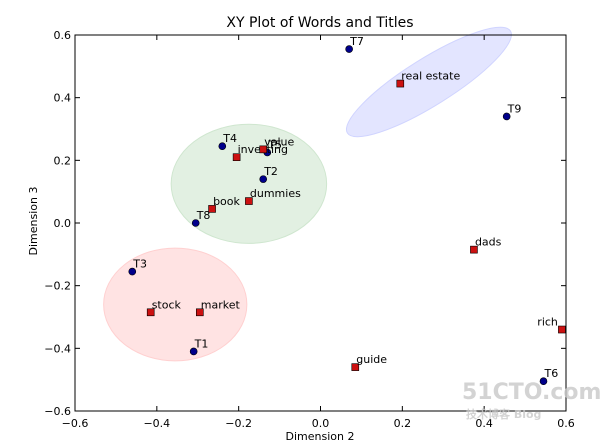 The width and height of the screenshot is (601, 446). I want to click on x-tick-label: −0.4, so click(156, 423).